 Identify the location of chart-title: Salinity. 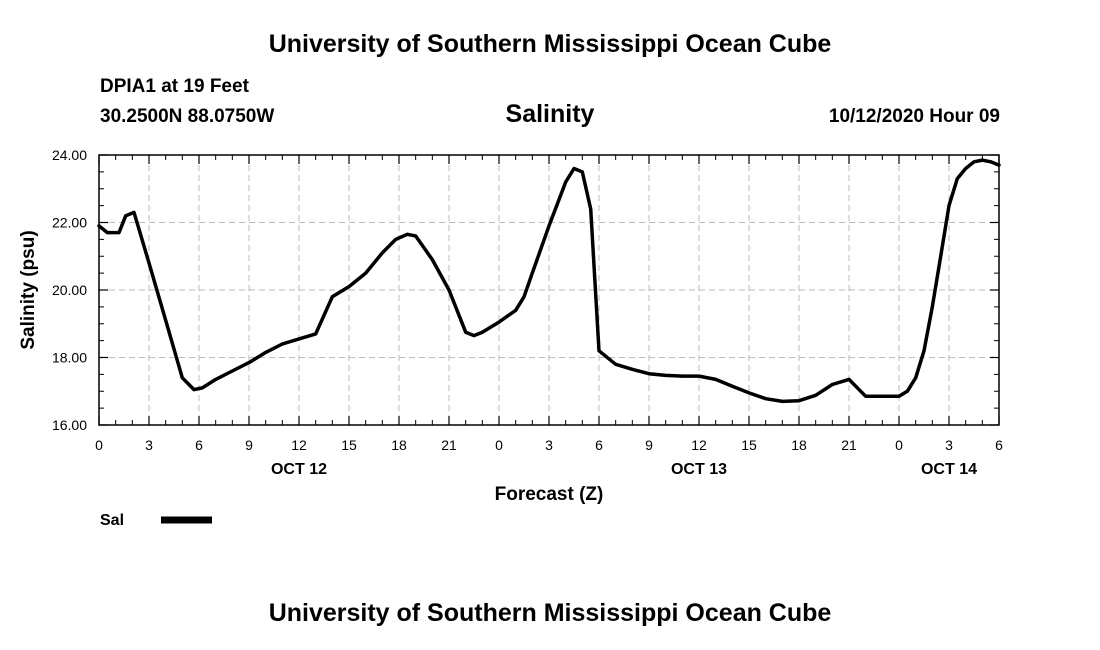
(550, 114).